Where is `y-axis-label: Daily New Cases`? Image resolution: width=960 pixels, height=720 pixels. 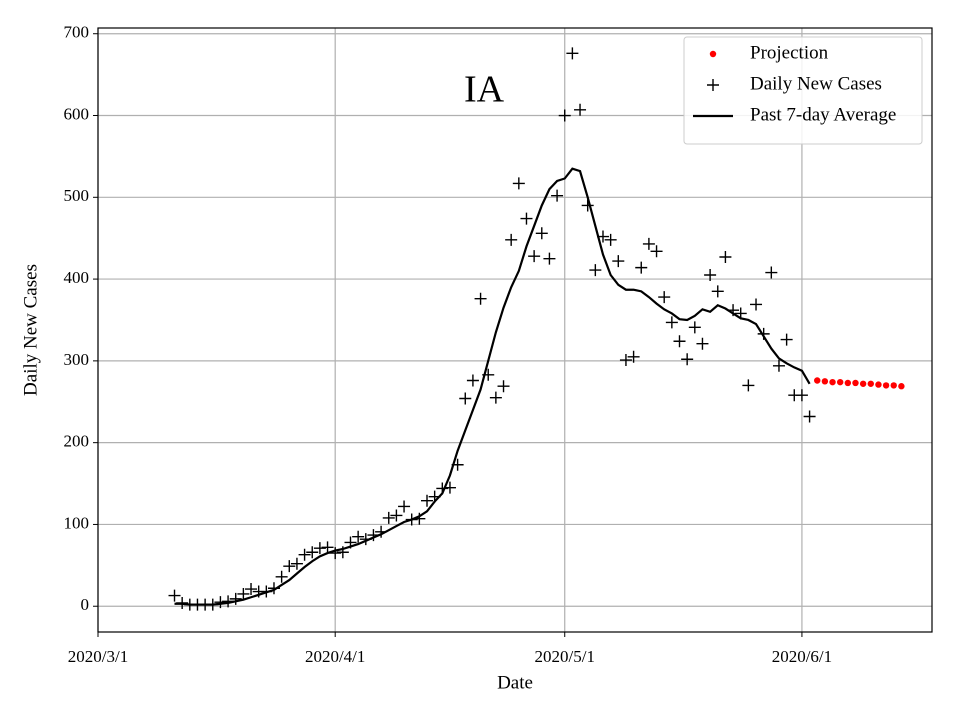 y-axis-label: Daily New Cases is located at coordinates (30, 330).